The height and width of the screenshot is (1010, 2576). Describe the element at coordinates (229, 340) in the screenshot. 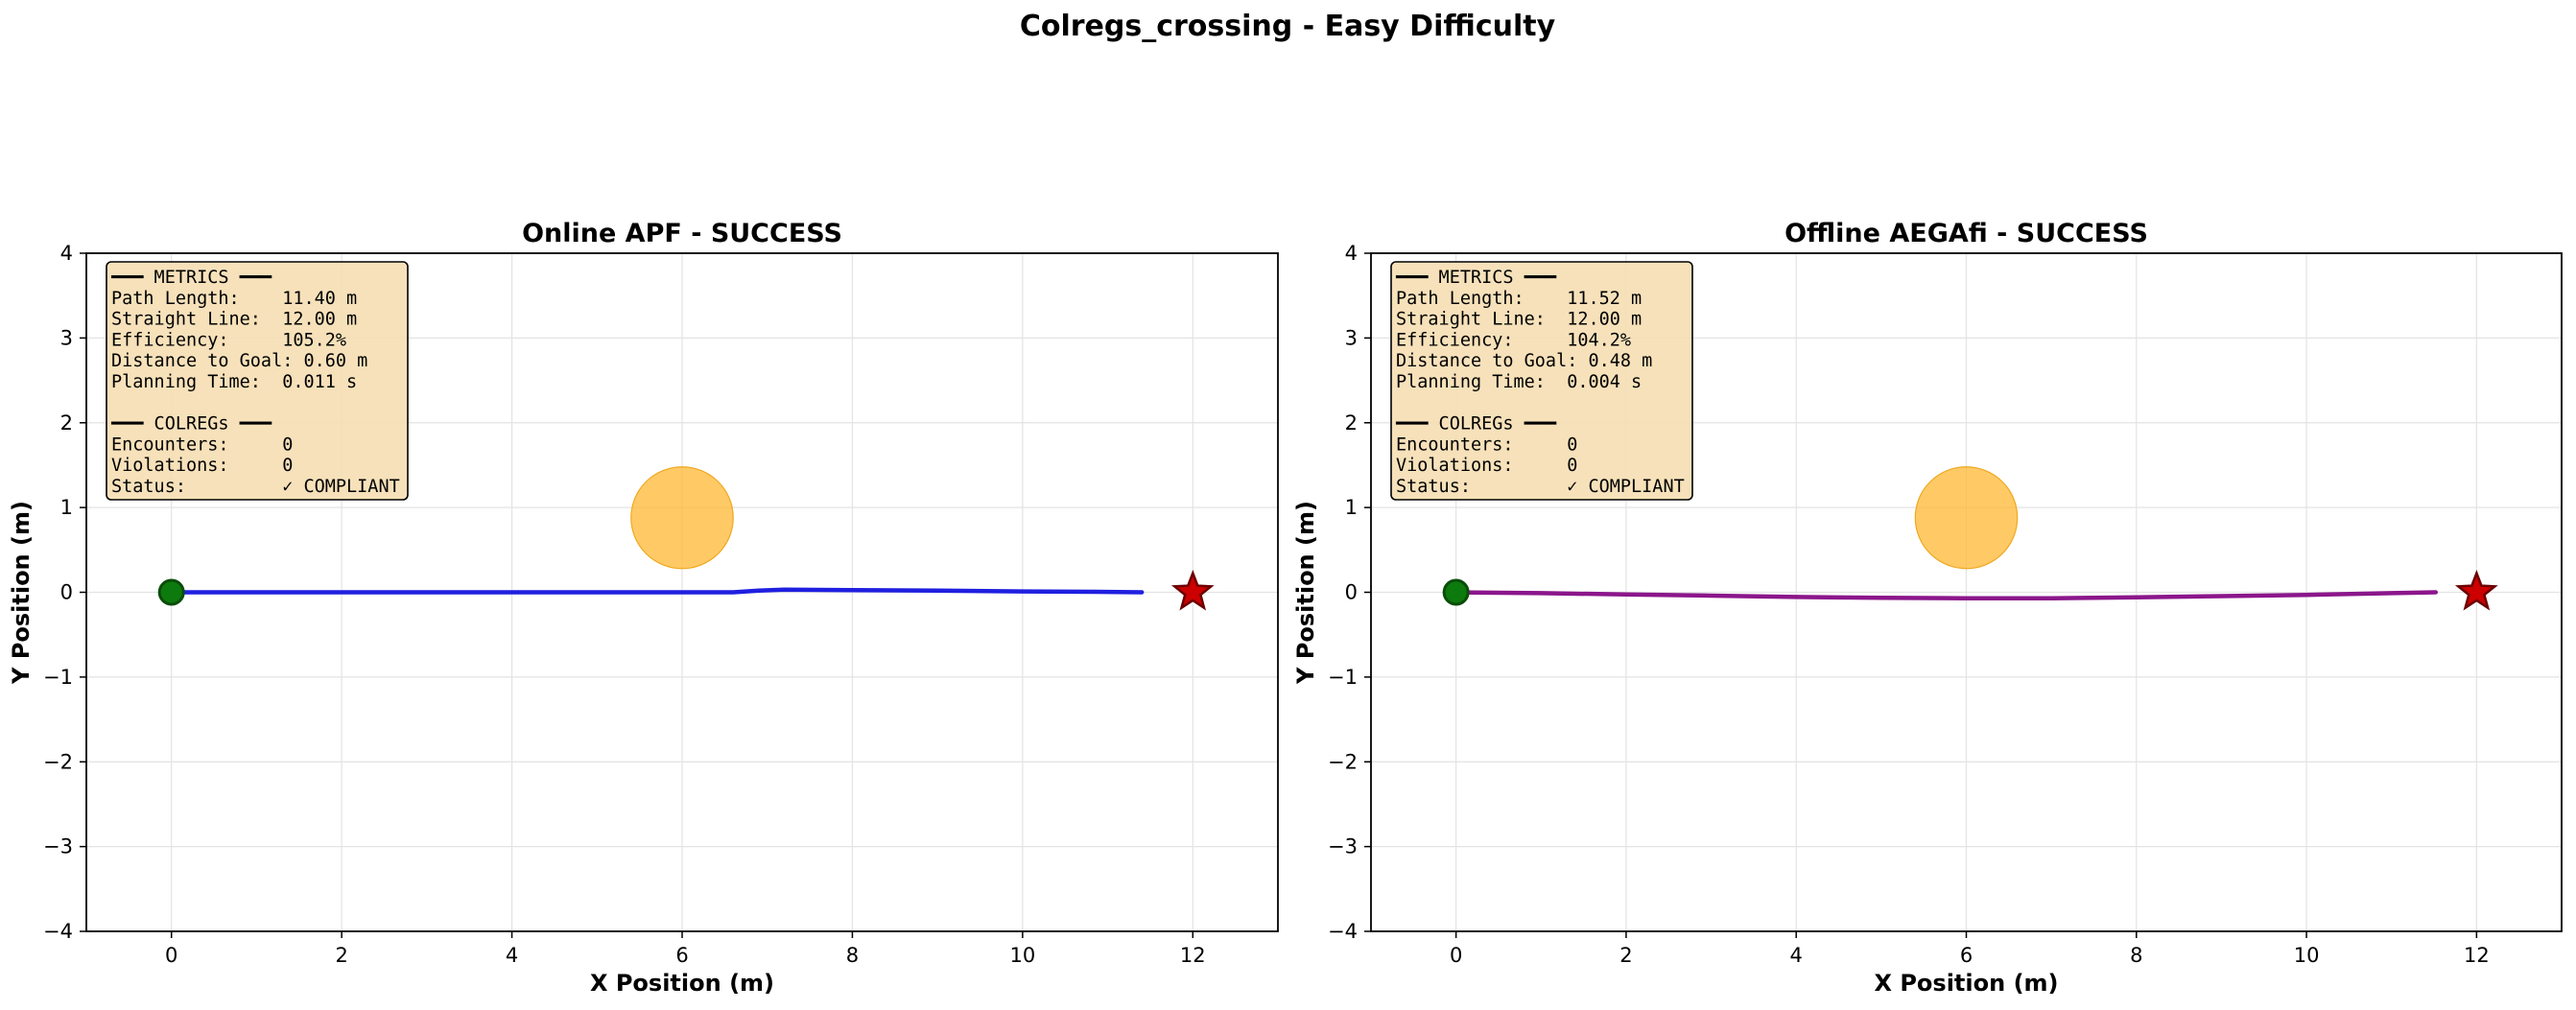

I see `metrics-line: Efficiency: 105.2%` at that location.